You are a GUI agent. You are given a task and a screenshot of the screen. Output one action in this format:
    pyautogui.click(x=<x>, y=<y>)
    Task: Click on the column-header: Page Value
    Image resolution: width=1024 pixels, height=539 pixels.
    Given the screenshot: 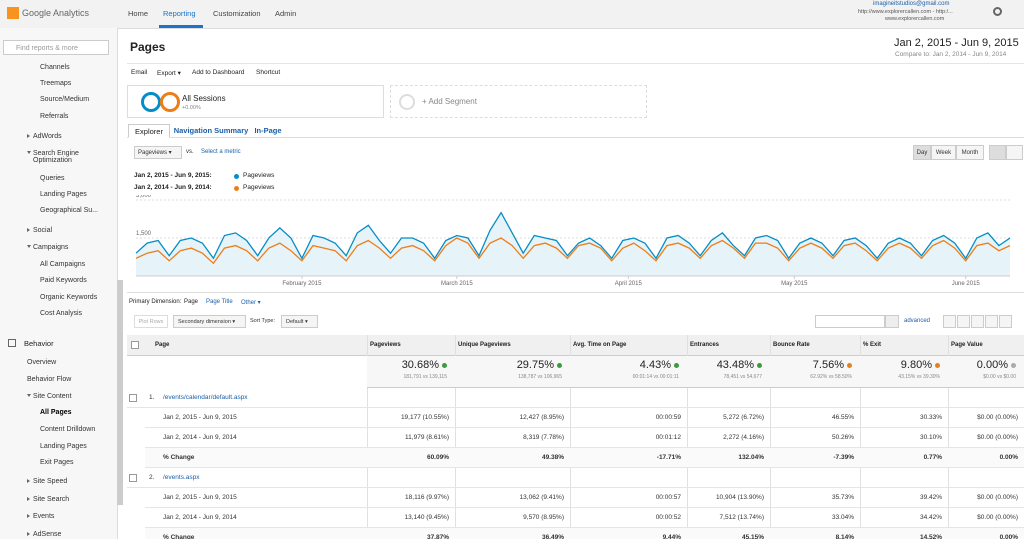 What is the action you would take?
    pyautogui.click(x=967, y=345)
    